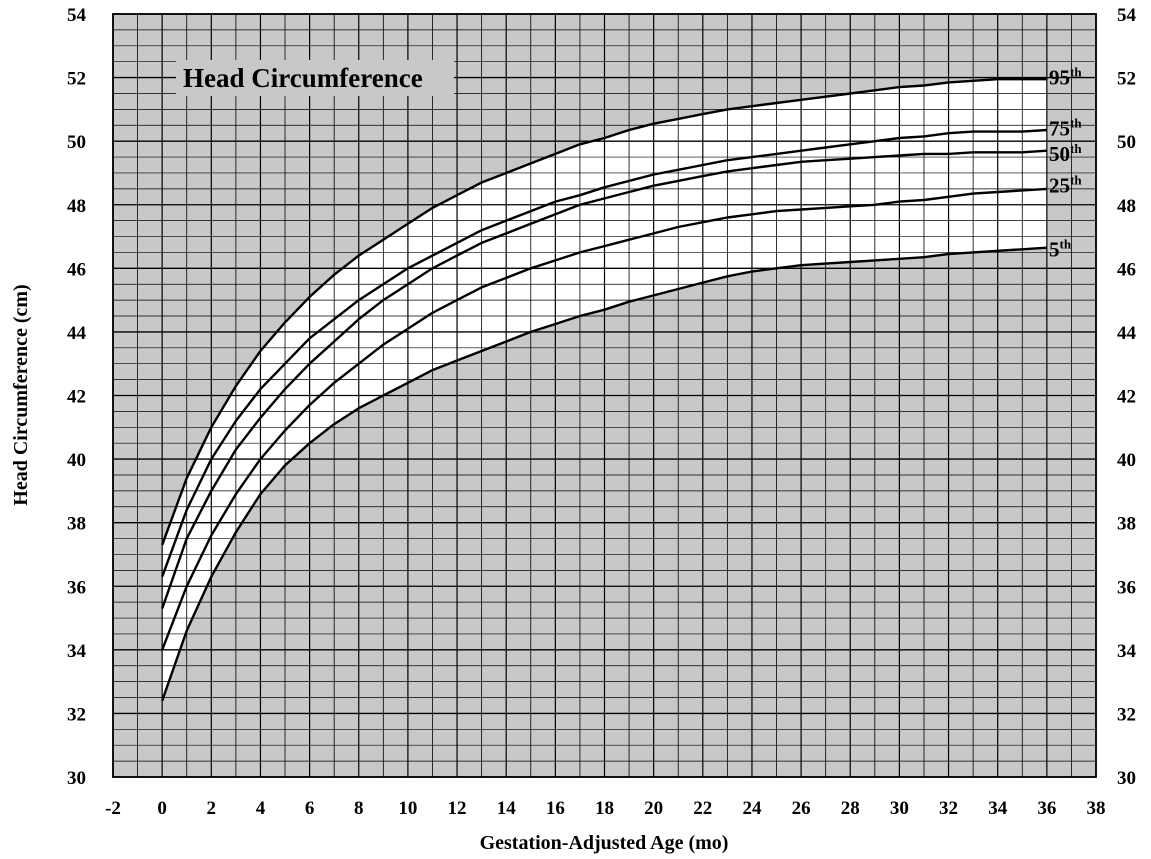 The image size is (1151, 859). What do you see at coordinates (1065, 185) in the screenshot?
I see `percentile-label-25: 25th` at bounding box center [1065, 185].